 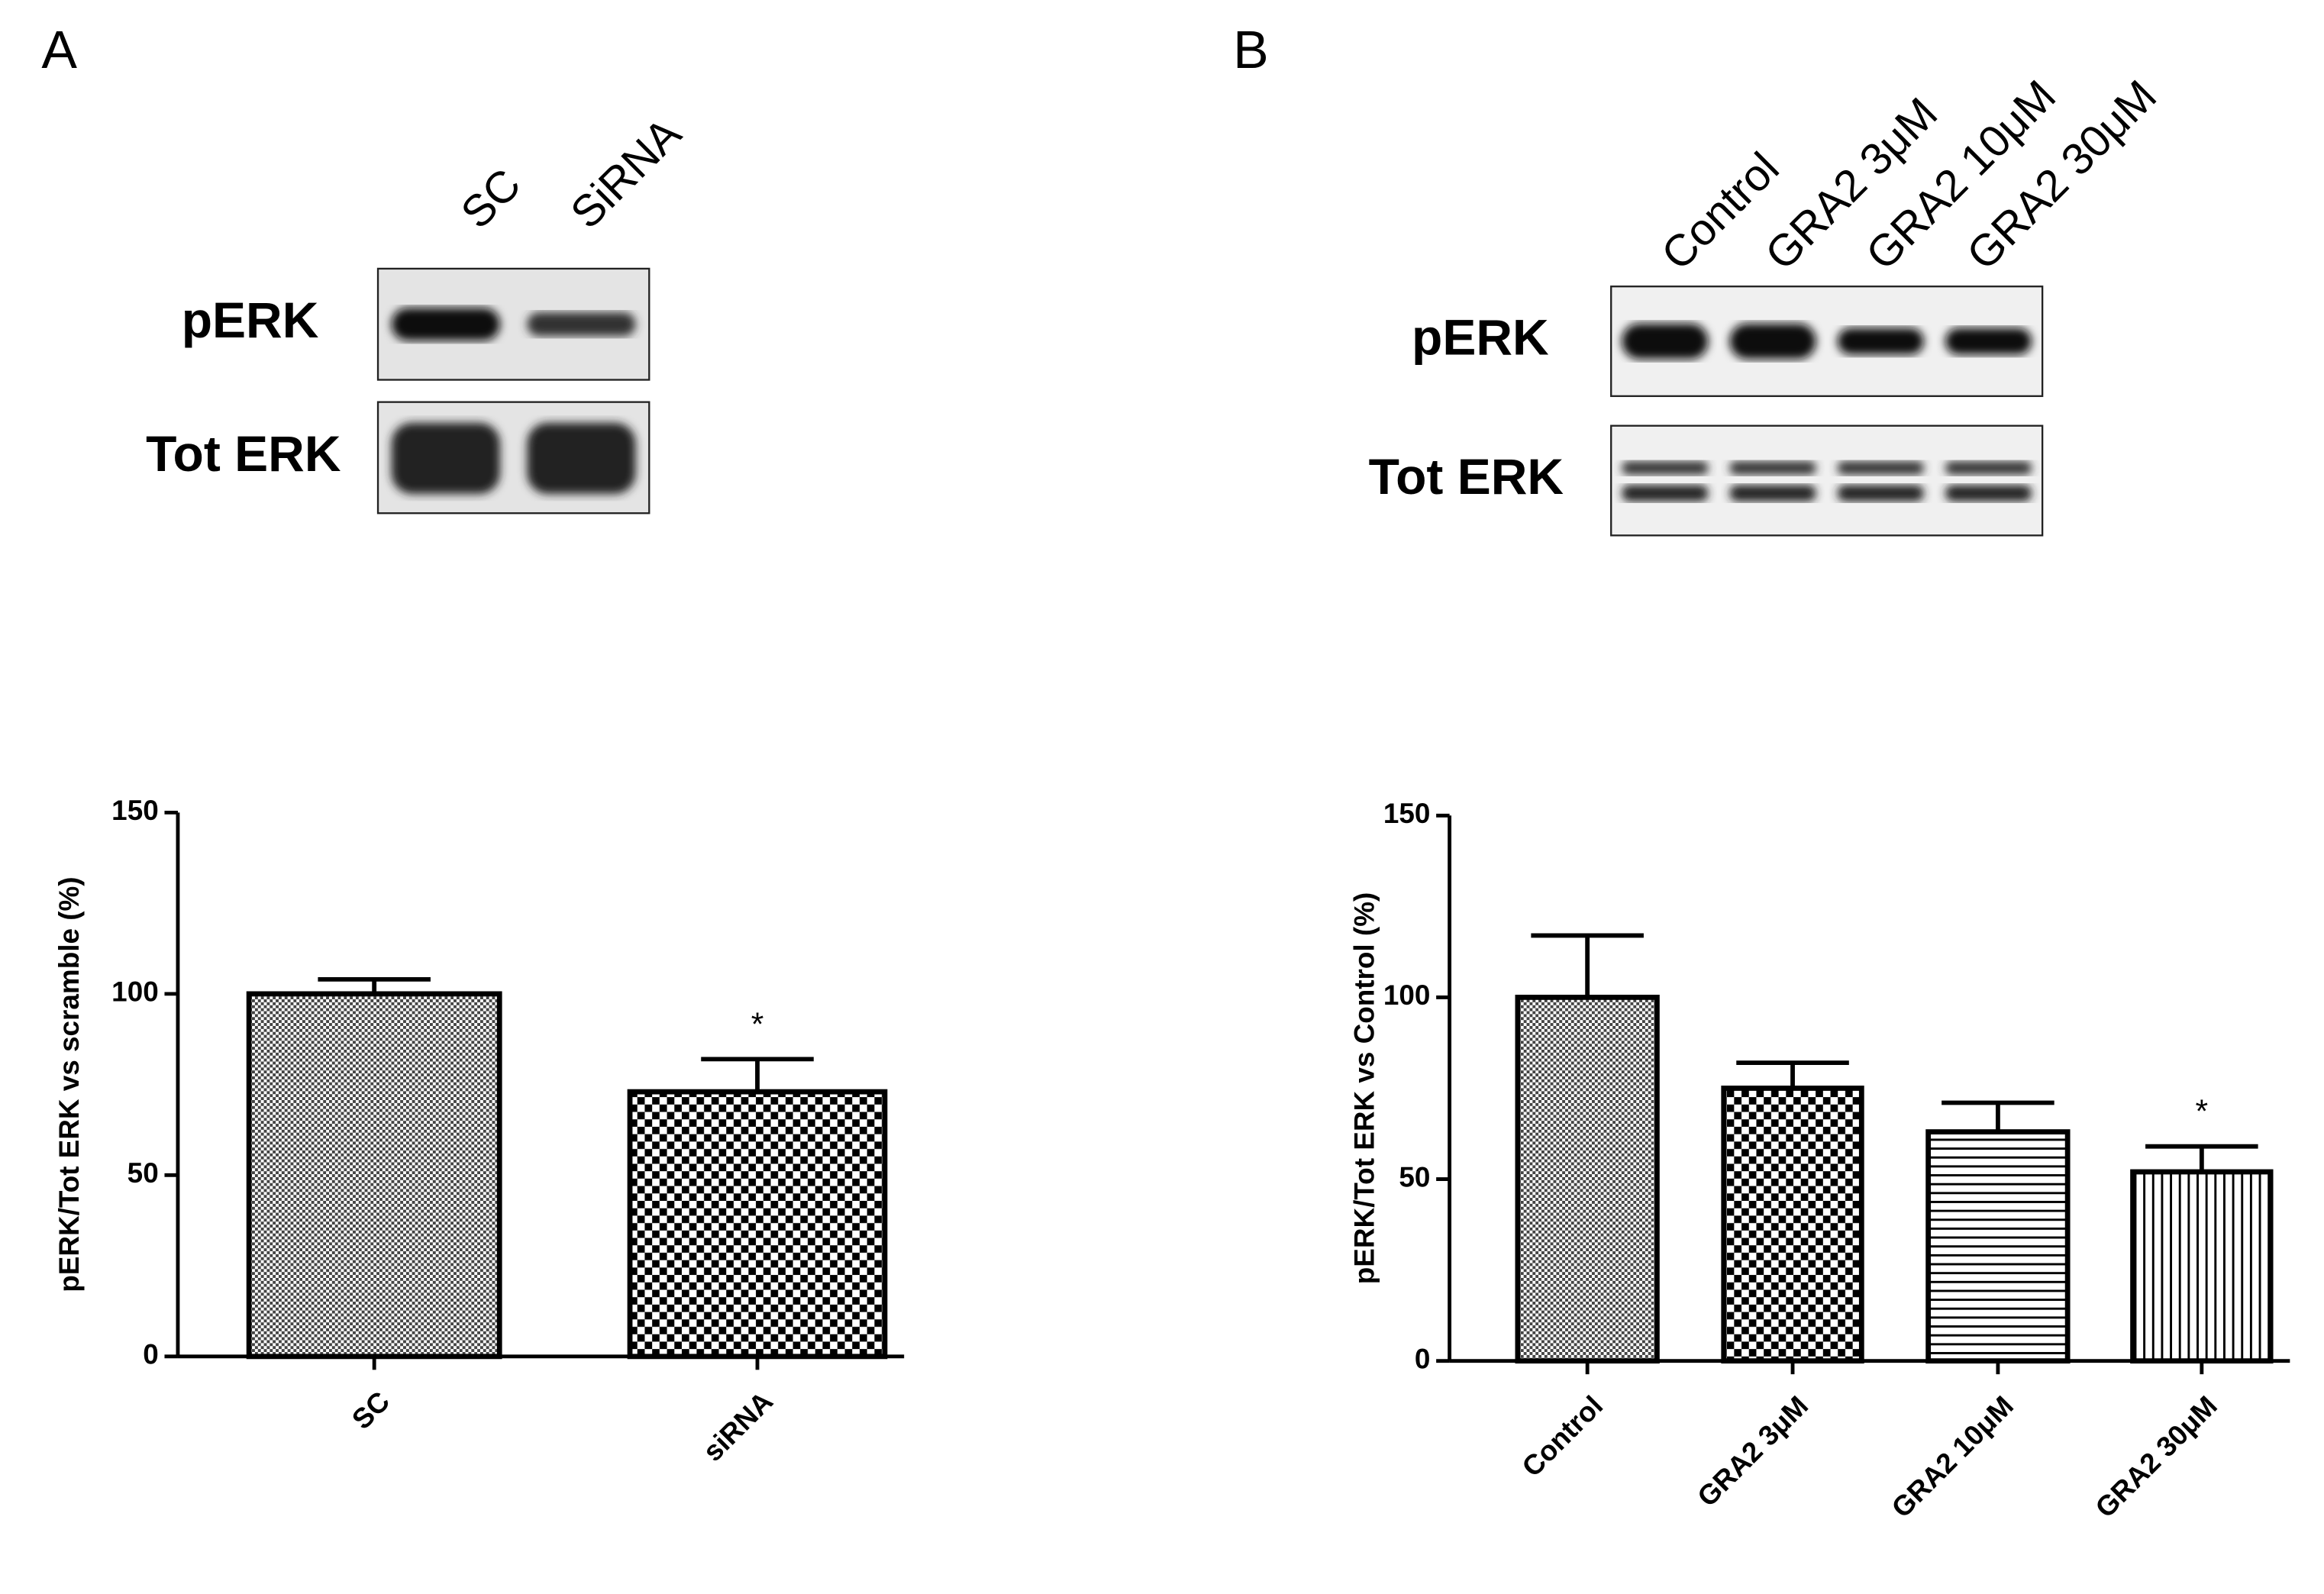 I want to click on panel-letter: A, so click(x=59, y=50).